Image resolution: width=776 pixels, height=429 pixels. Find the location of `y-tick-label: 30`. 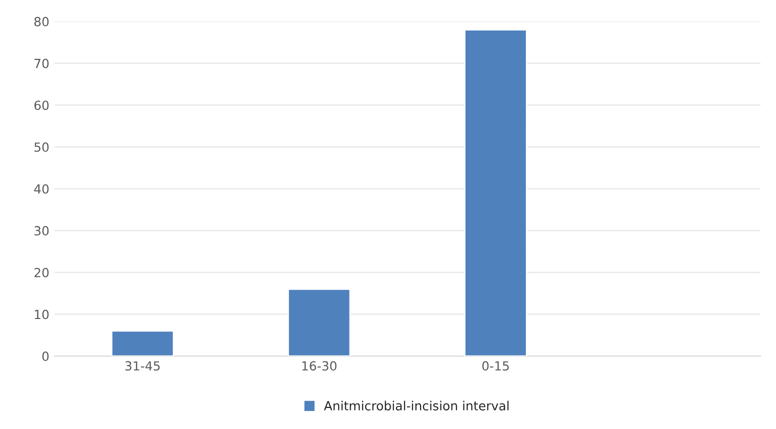

y-tick-label: 30 is located at coordinates (41, 231).